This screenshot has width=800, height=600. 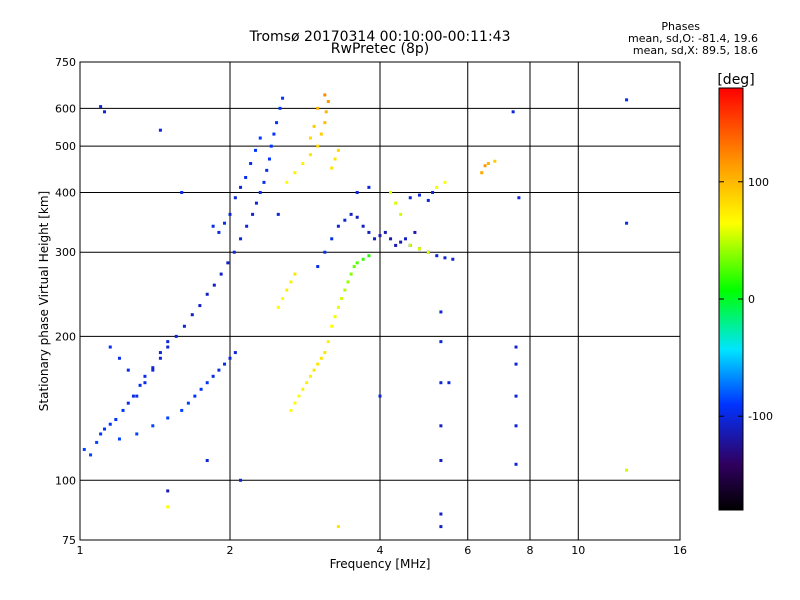 What do you see at coordinates (44, 301) in the screenshot?
I see `y-axis-label: Stationary phase Virtual Height [km]` at bounding box center [44, 301].